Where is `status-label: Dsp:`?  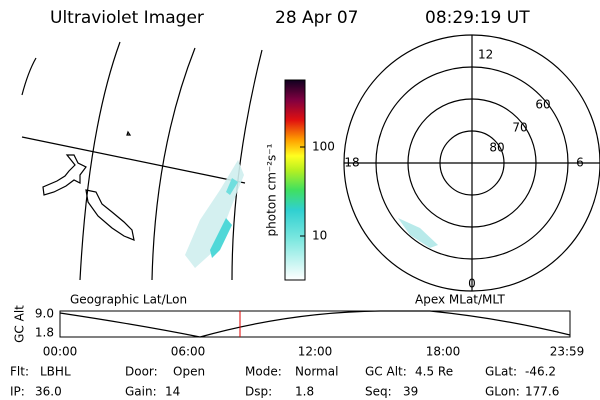 status-label: Dsp: is located at coordinates (258, 392).